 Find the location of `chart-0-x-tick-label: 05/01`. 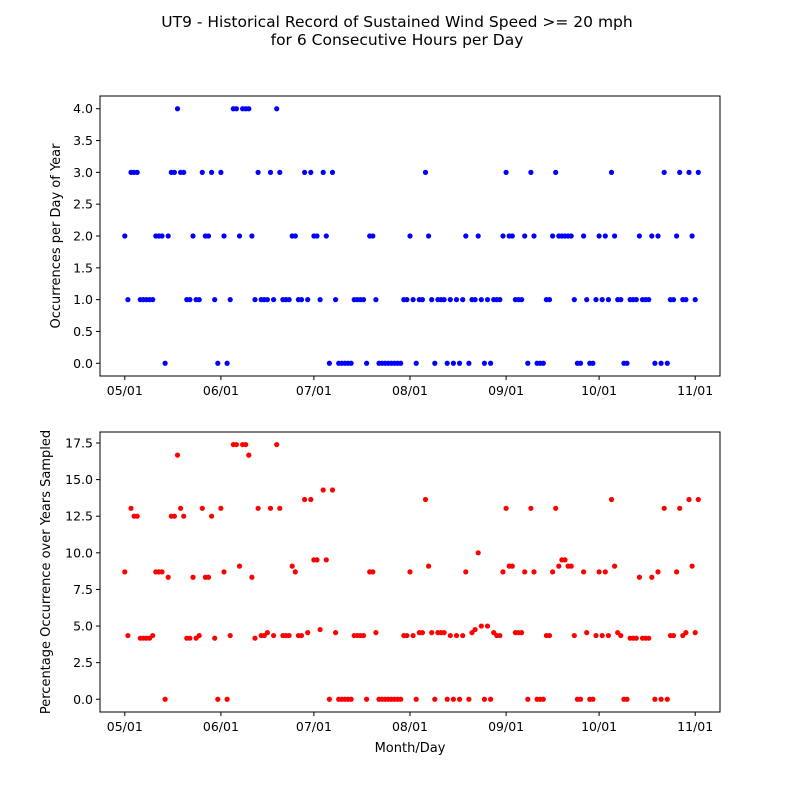

chart-0-x-tick-label: 05/01 is located at coordinates (125, 390).